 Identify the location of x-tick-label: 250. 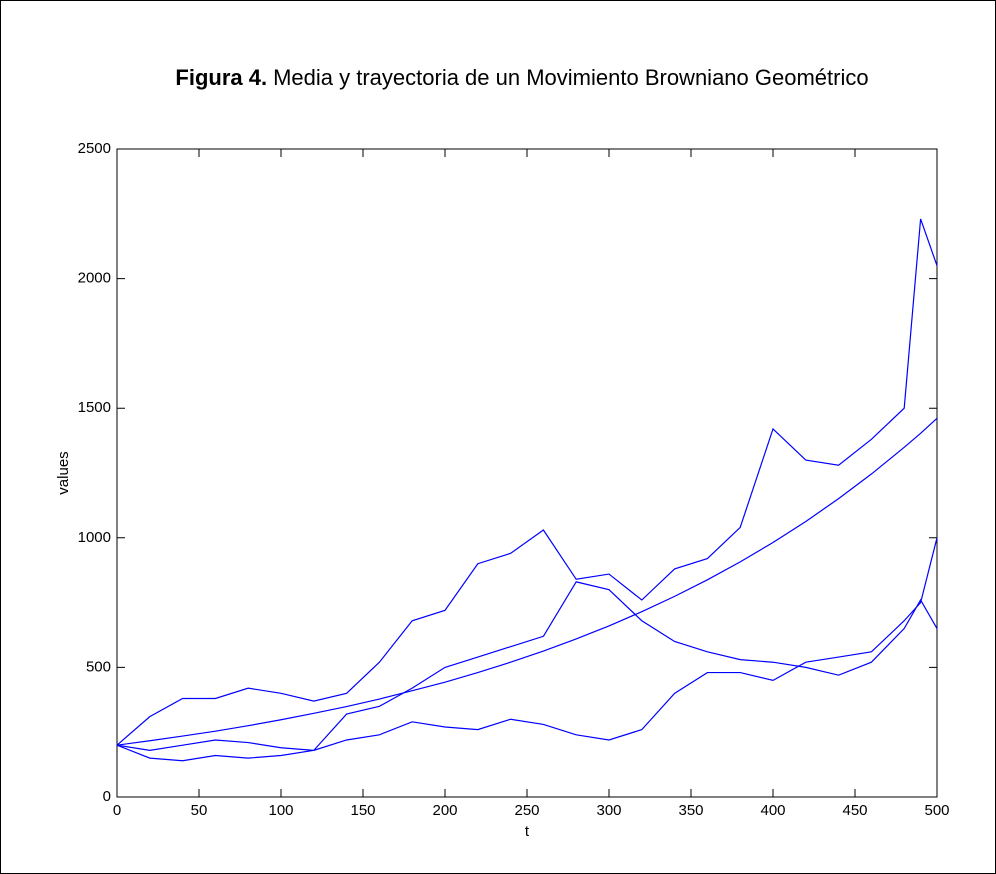
(526, 810).